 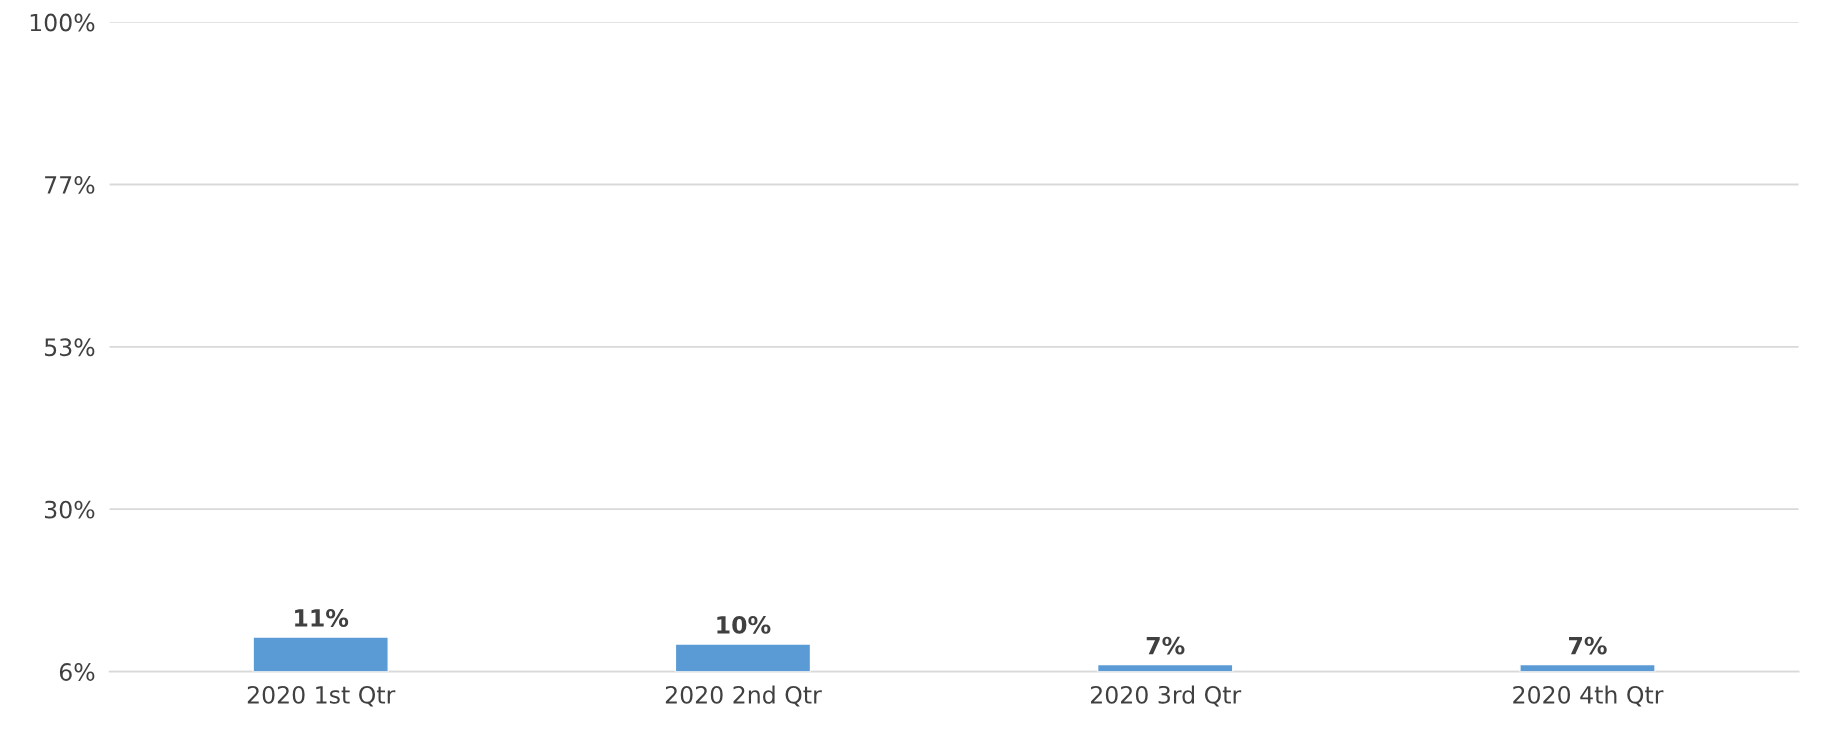 I want to click on x-tick-label: 2020 2nd Qtr, so click(x=743, y=696).